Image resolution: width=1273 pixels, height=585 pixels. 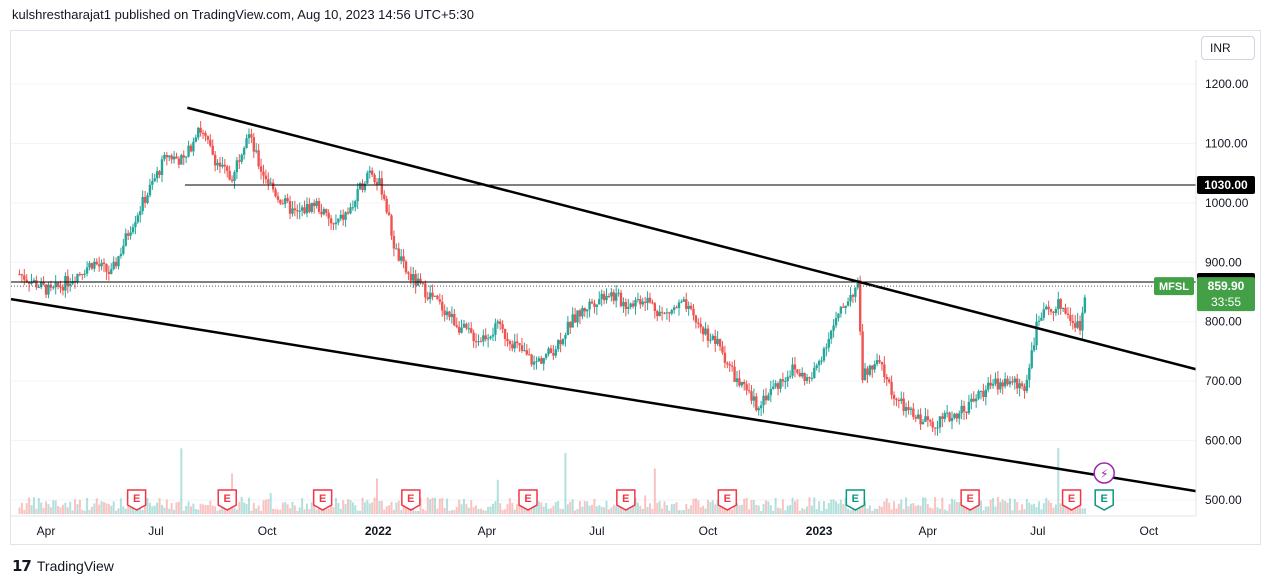 What do you see at coordinates (819, 531) in the screenshot?
I see `x-tick-label: 2023` at bounding box center [819, 531].